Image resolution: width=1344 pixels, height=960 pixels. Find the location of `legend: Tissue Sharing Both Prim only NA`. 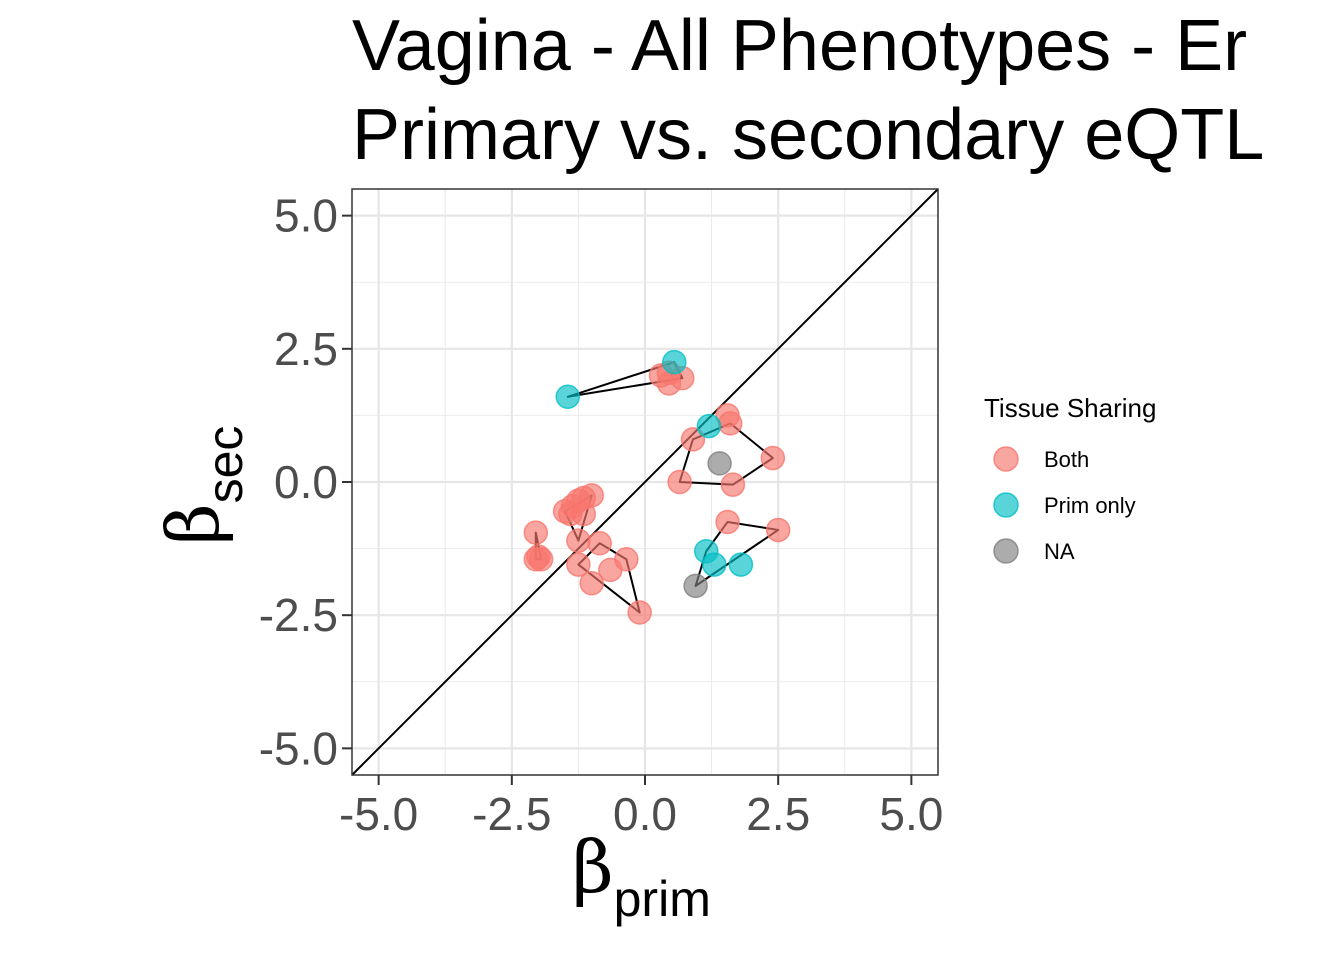

legend: Tissue Sharing Both Prim only NA is located at coordinates (1070, 478).